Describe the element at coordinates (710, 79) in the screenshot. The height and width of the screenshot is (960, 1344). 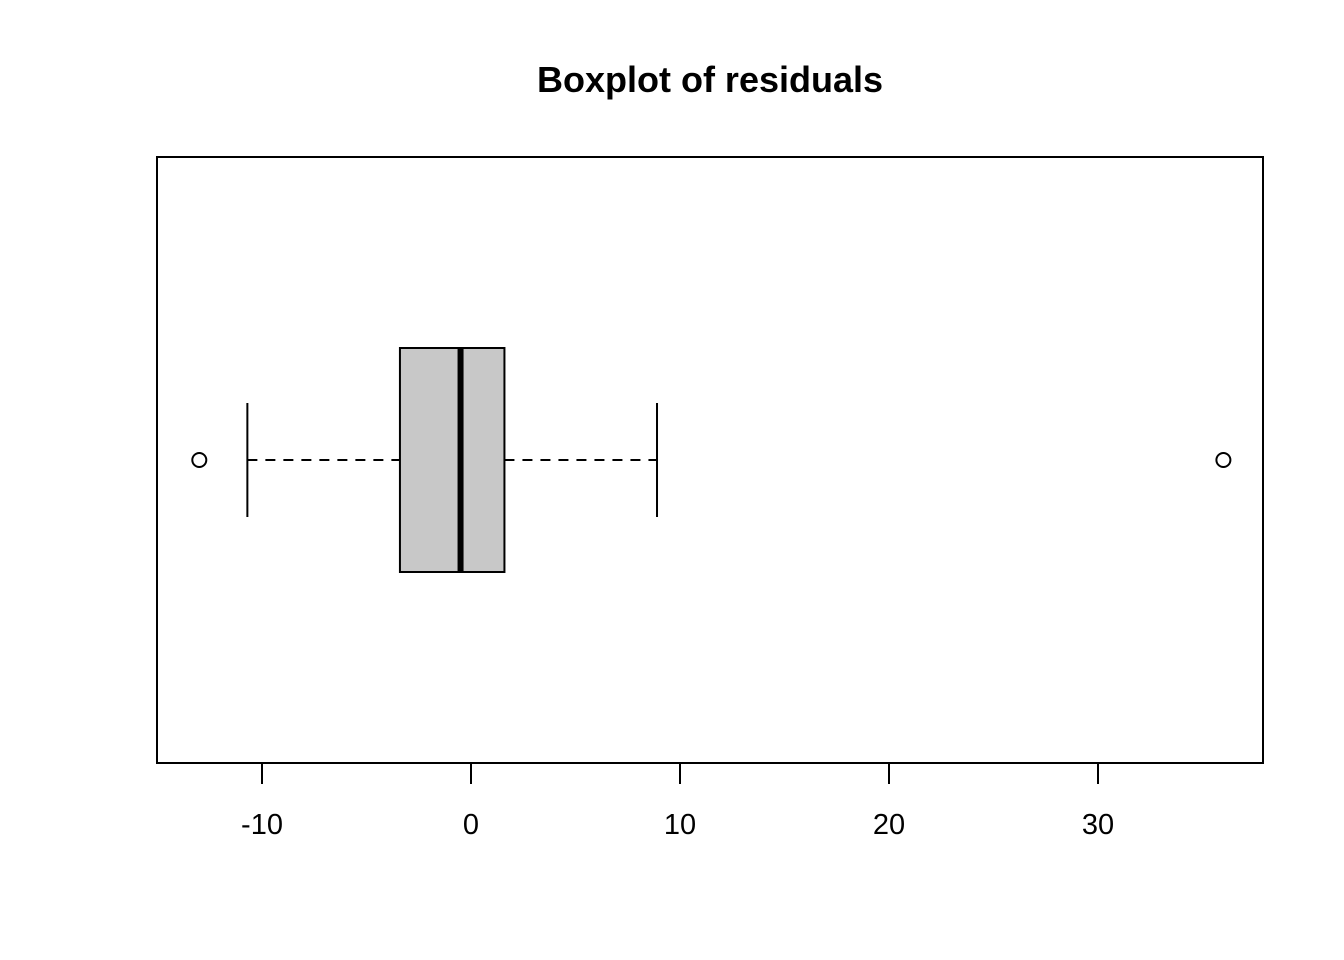
I see `chart-title: Boxplot of residuals` at that location.